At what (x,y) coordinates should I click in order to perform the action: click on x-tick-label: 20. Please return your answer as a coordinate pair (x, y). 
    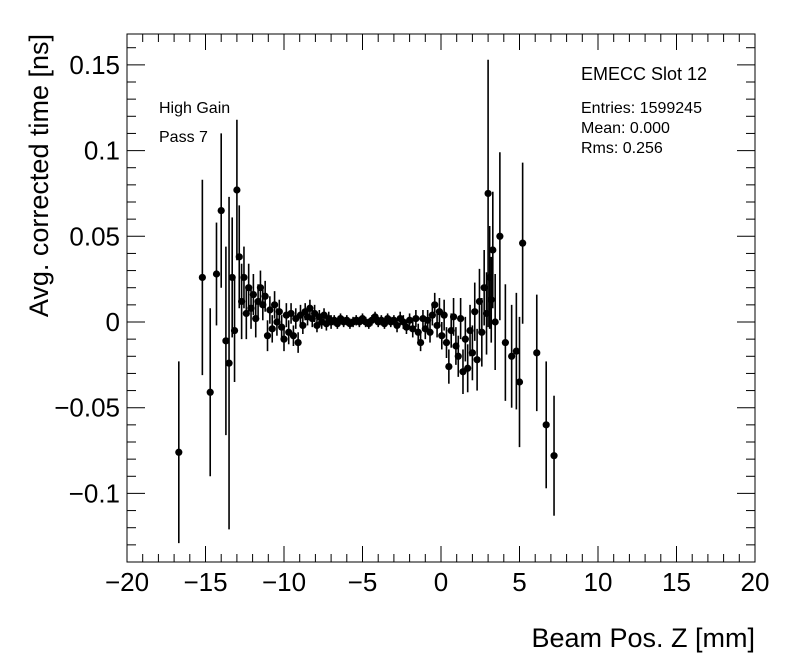
    Looking at the image, I should click on (755, 582).